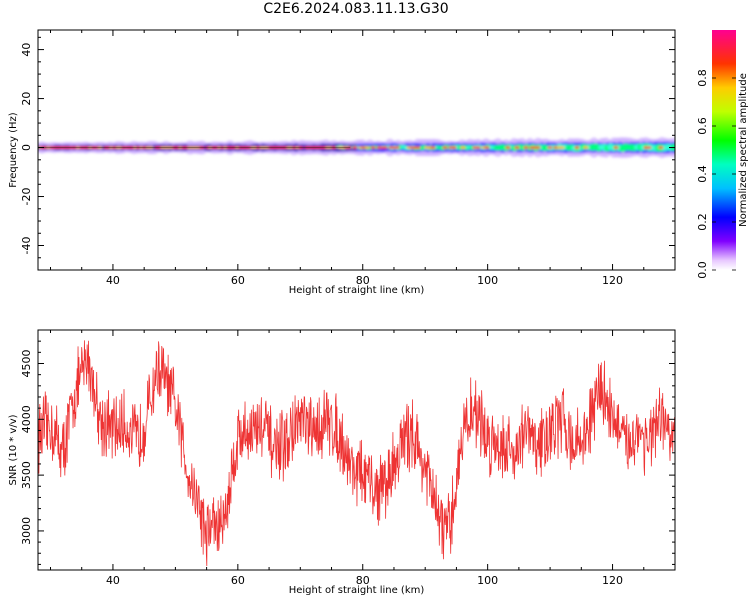 The height and width of the screenshot is (600, 750). Describe the element at coordinates (356, 9) in the screenshot. I see `figure-title: C2E6.2024.083.11.13.G30` at that location.